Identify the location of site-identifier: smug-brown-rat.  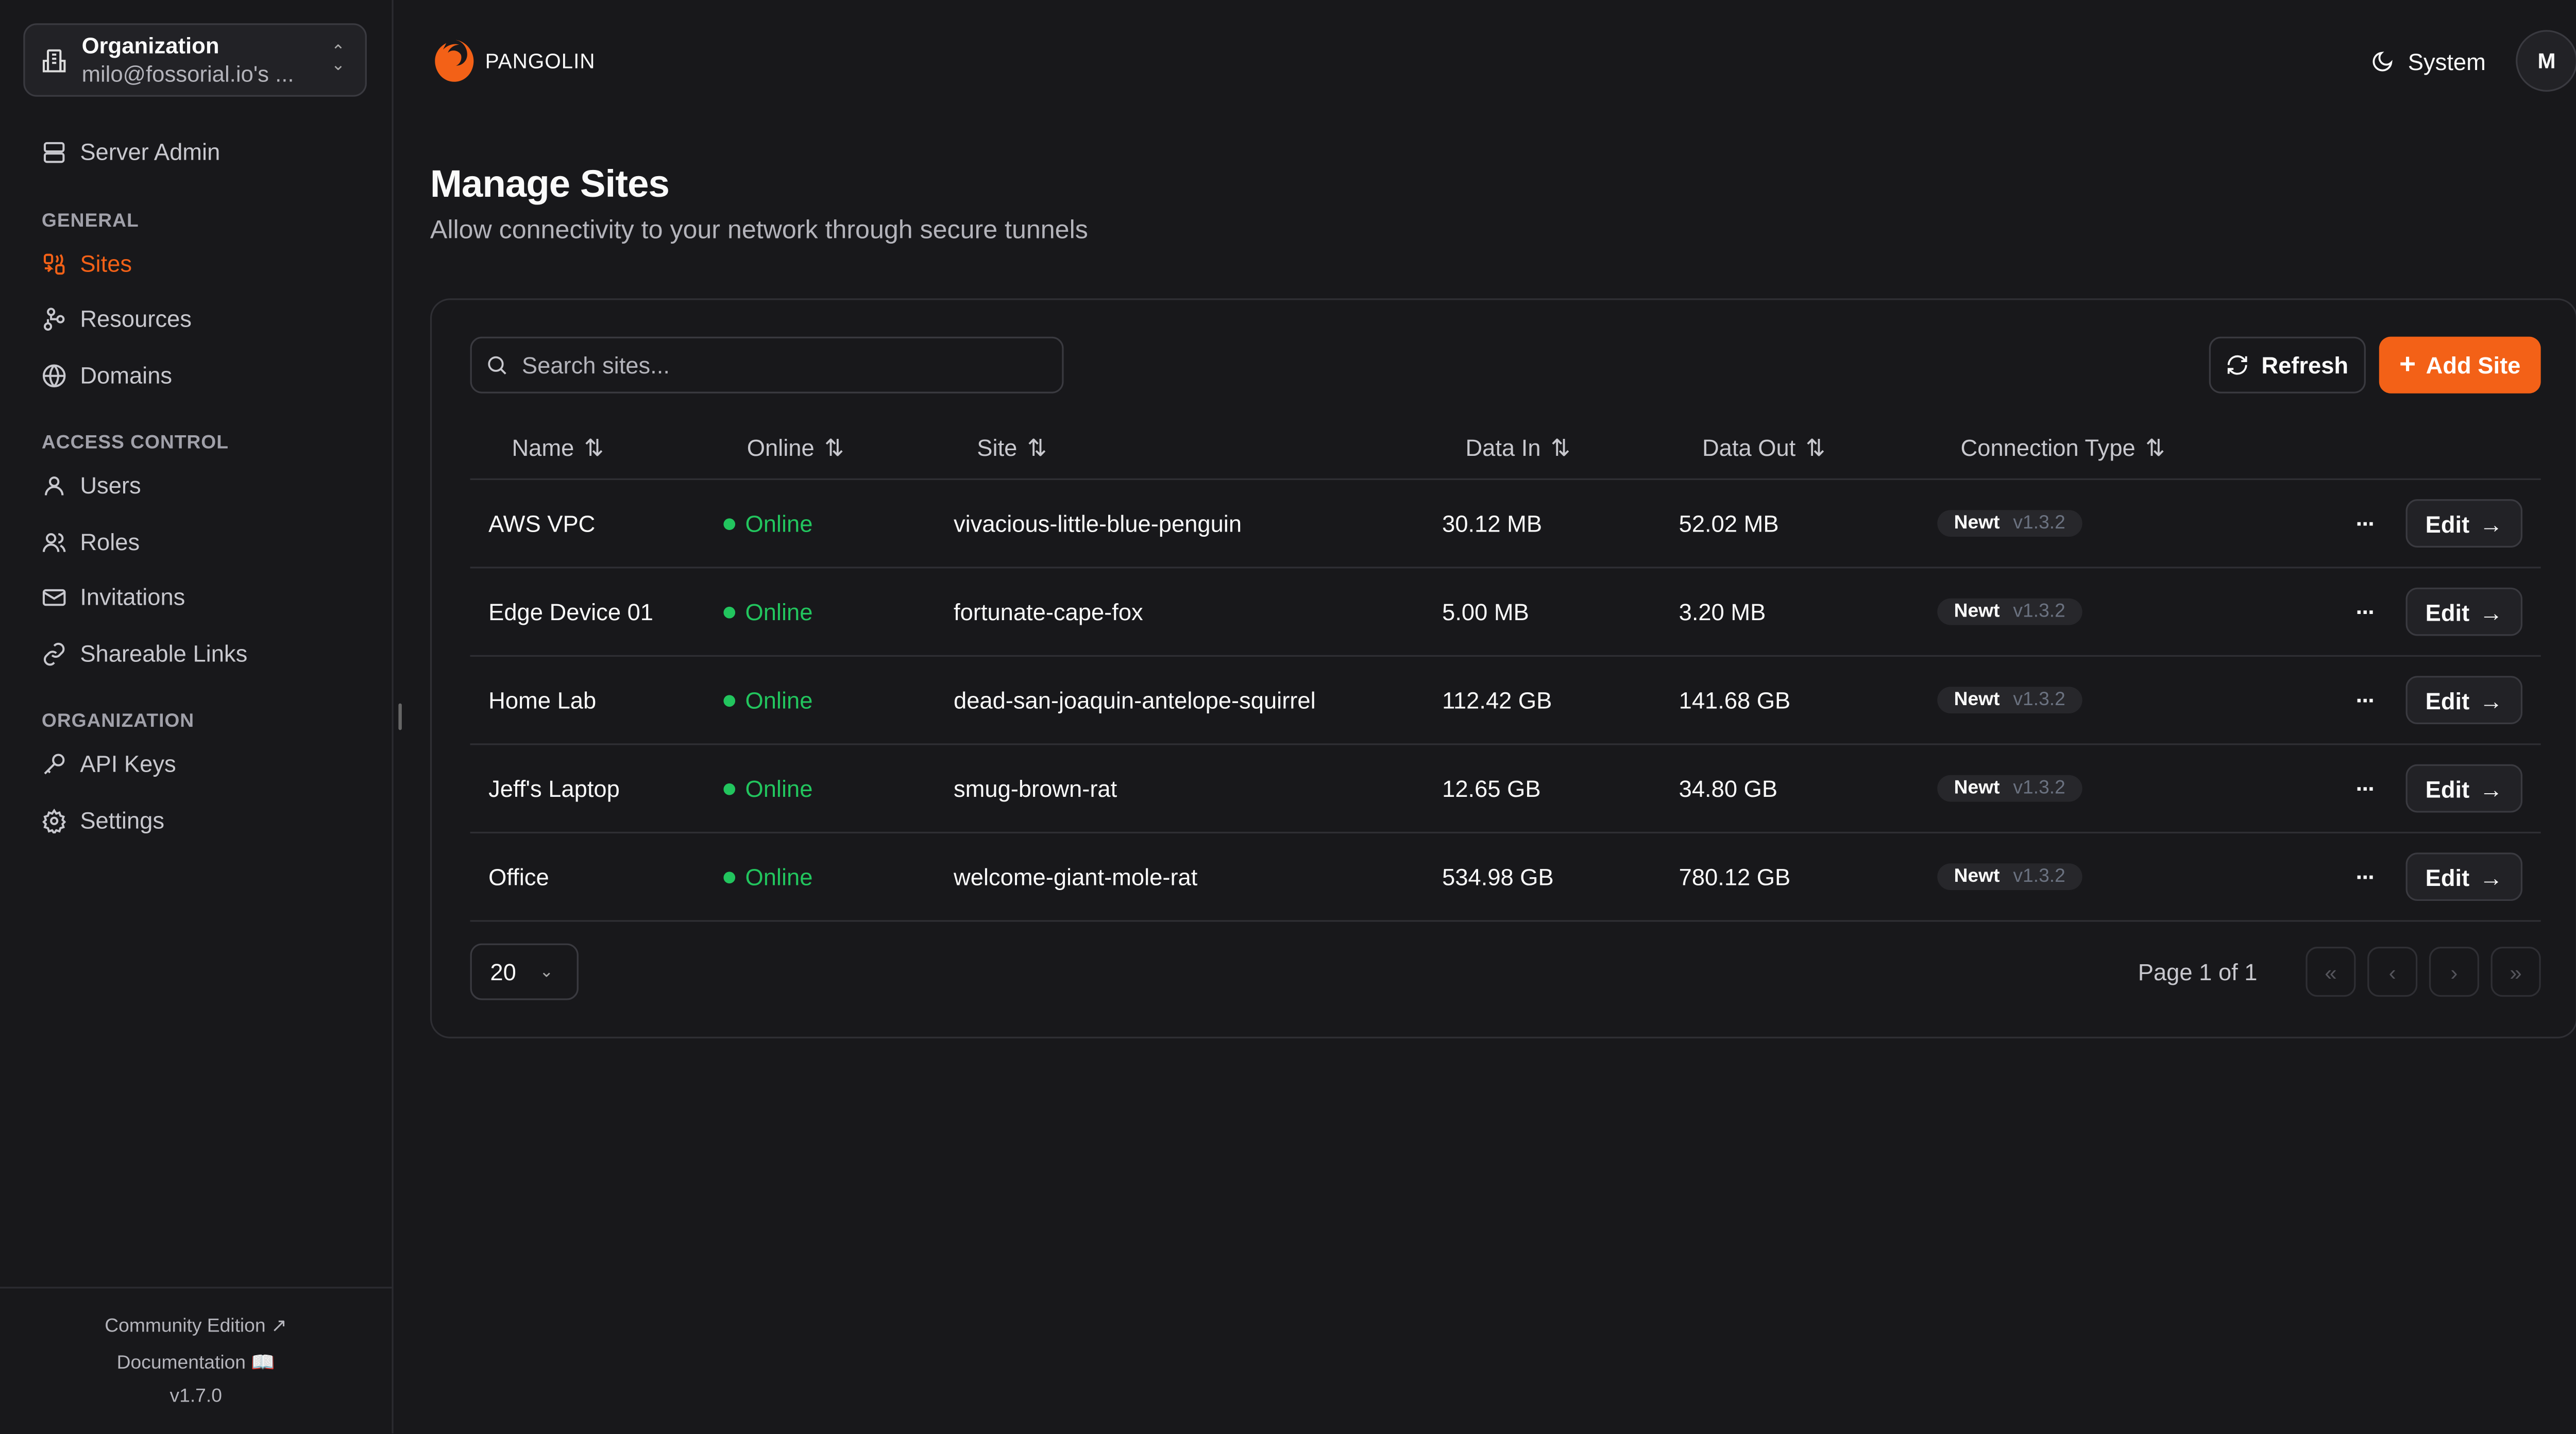
(1035, 788).